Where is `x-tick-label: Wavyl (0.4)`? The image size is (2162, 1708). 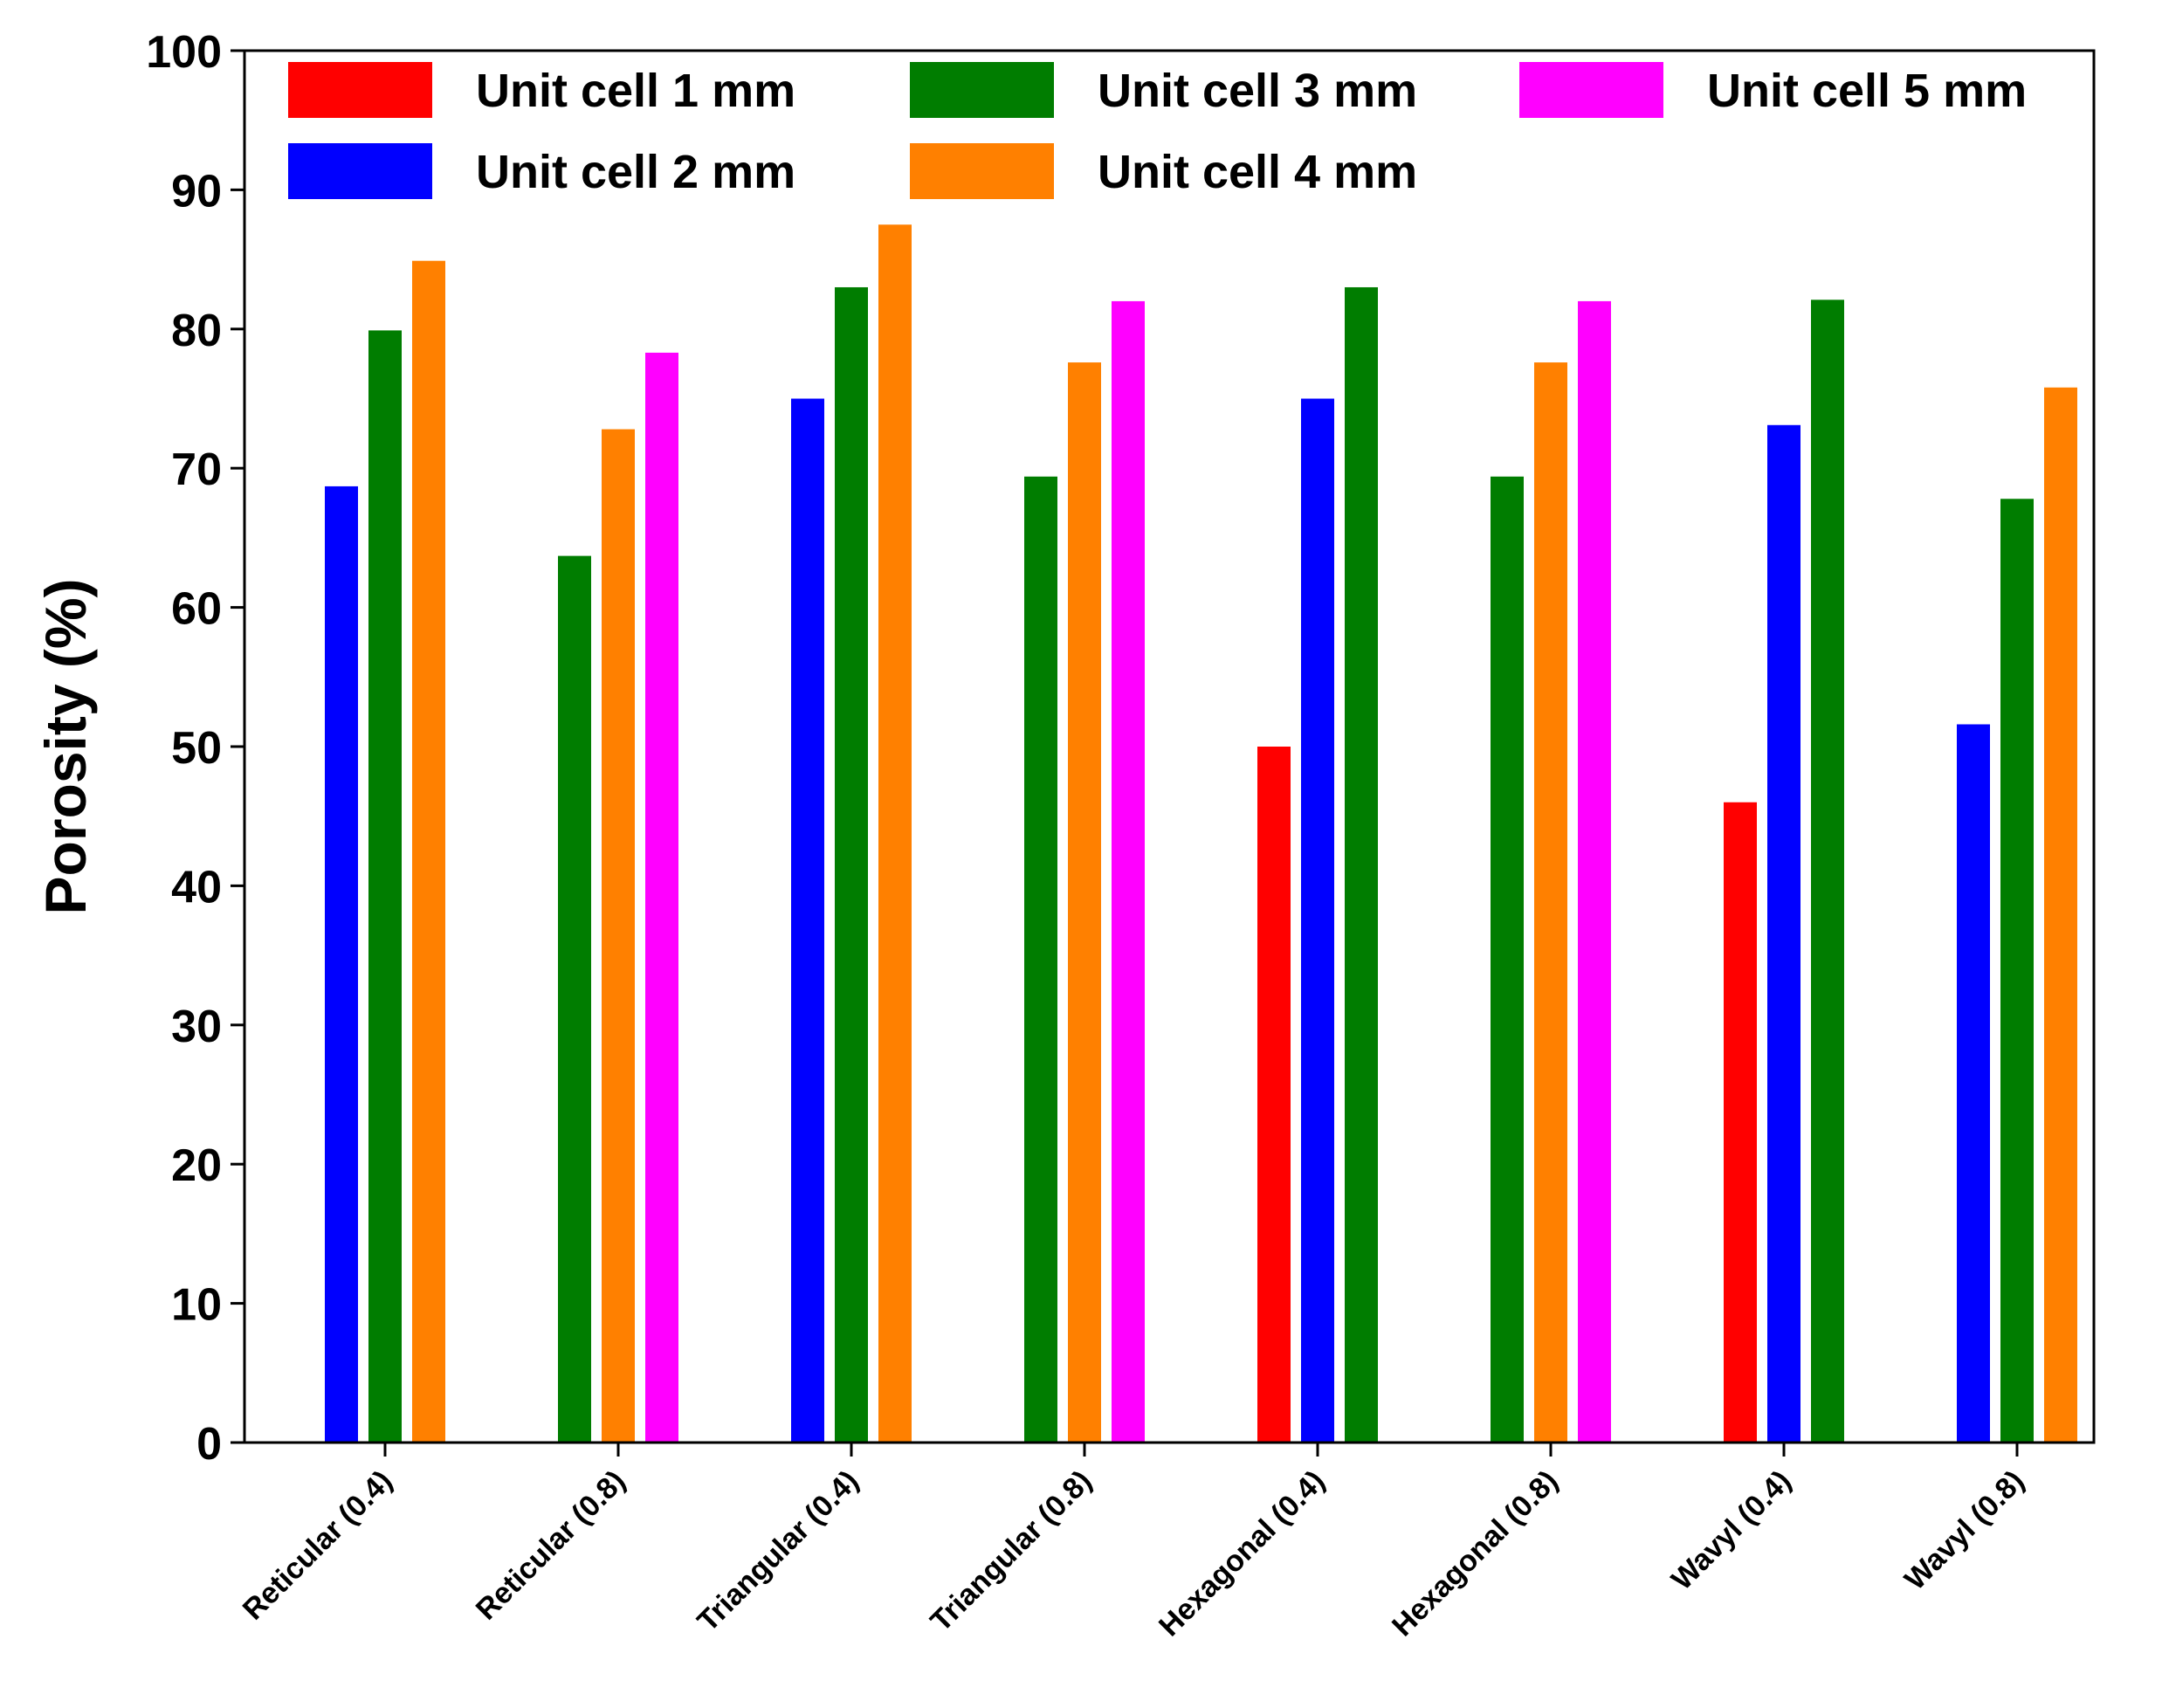
x-tick-label: Wavyl (0.4) is located at coordinates (1731, 1530).